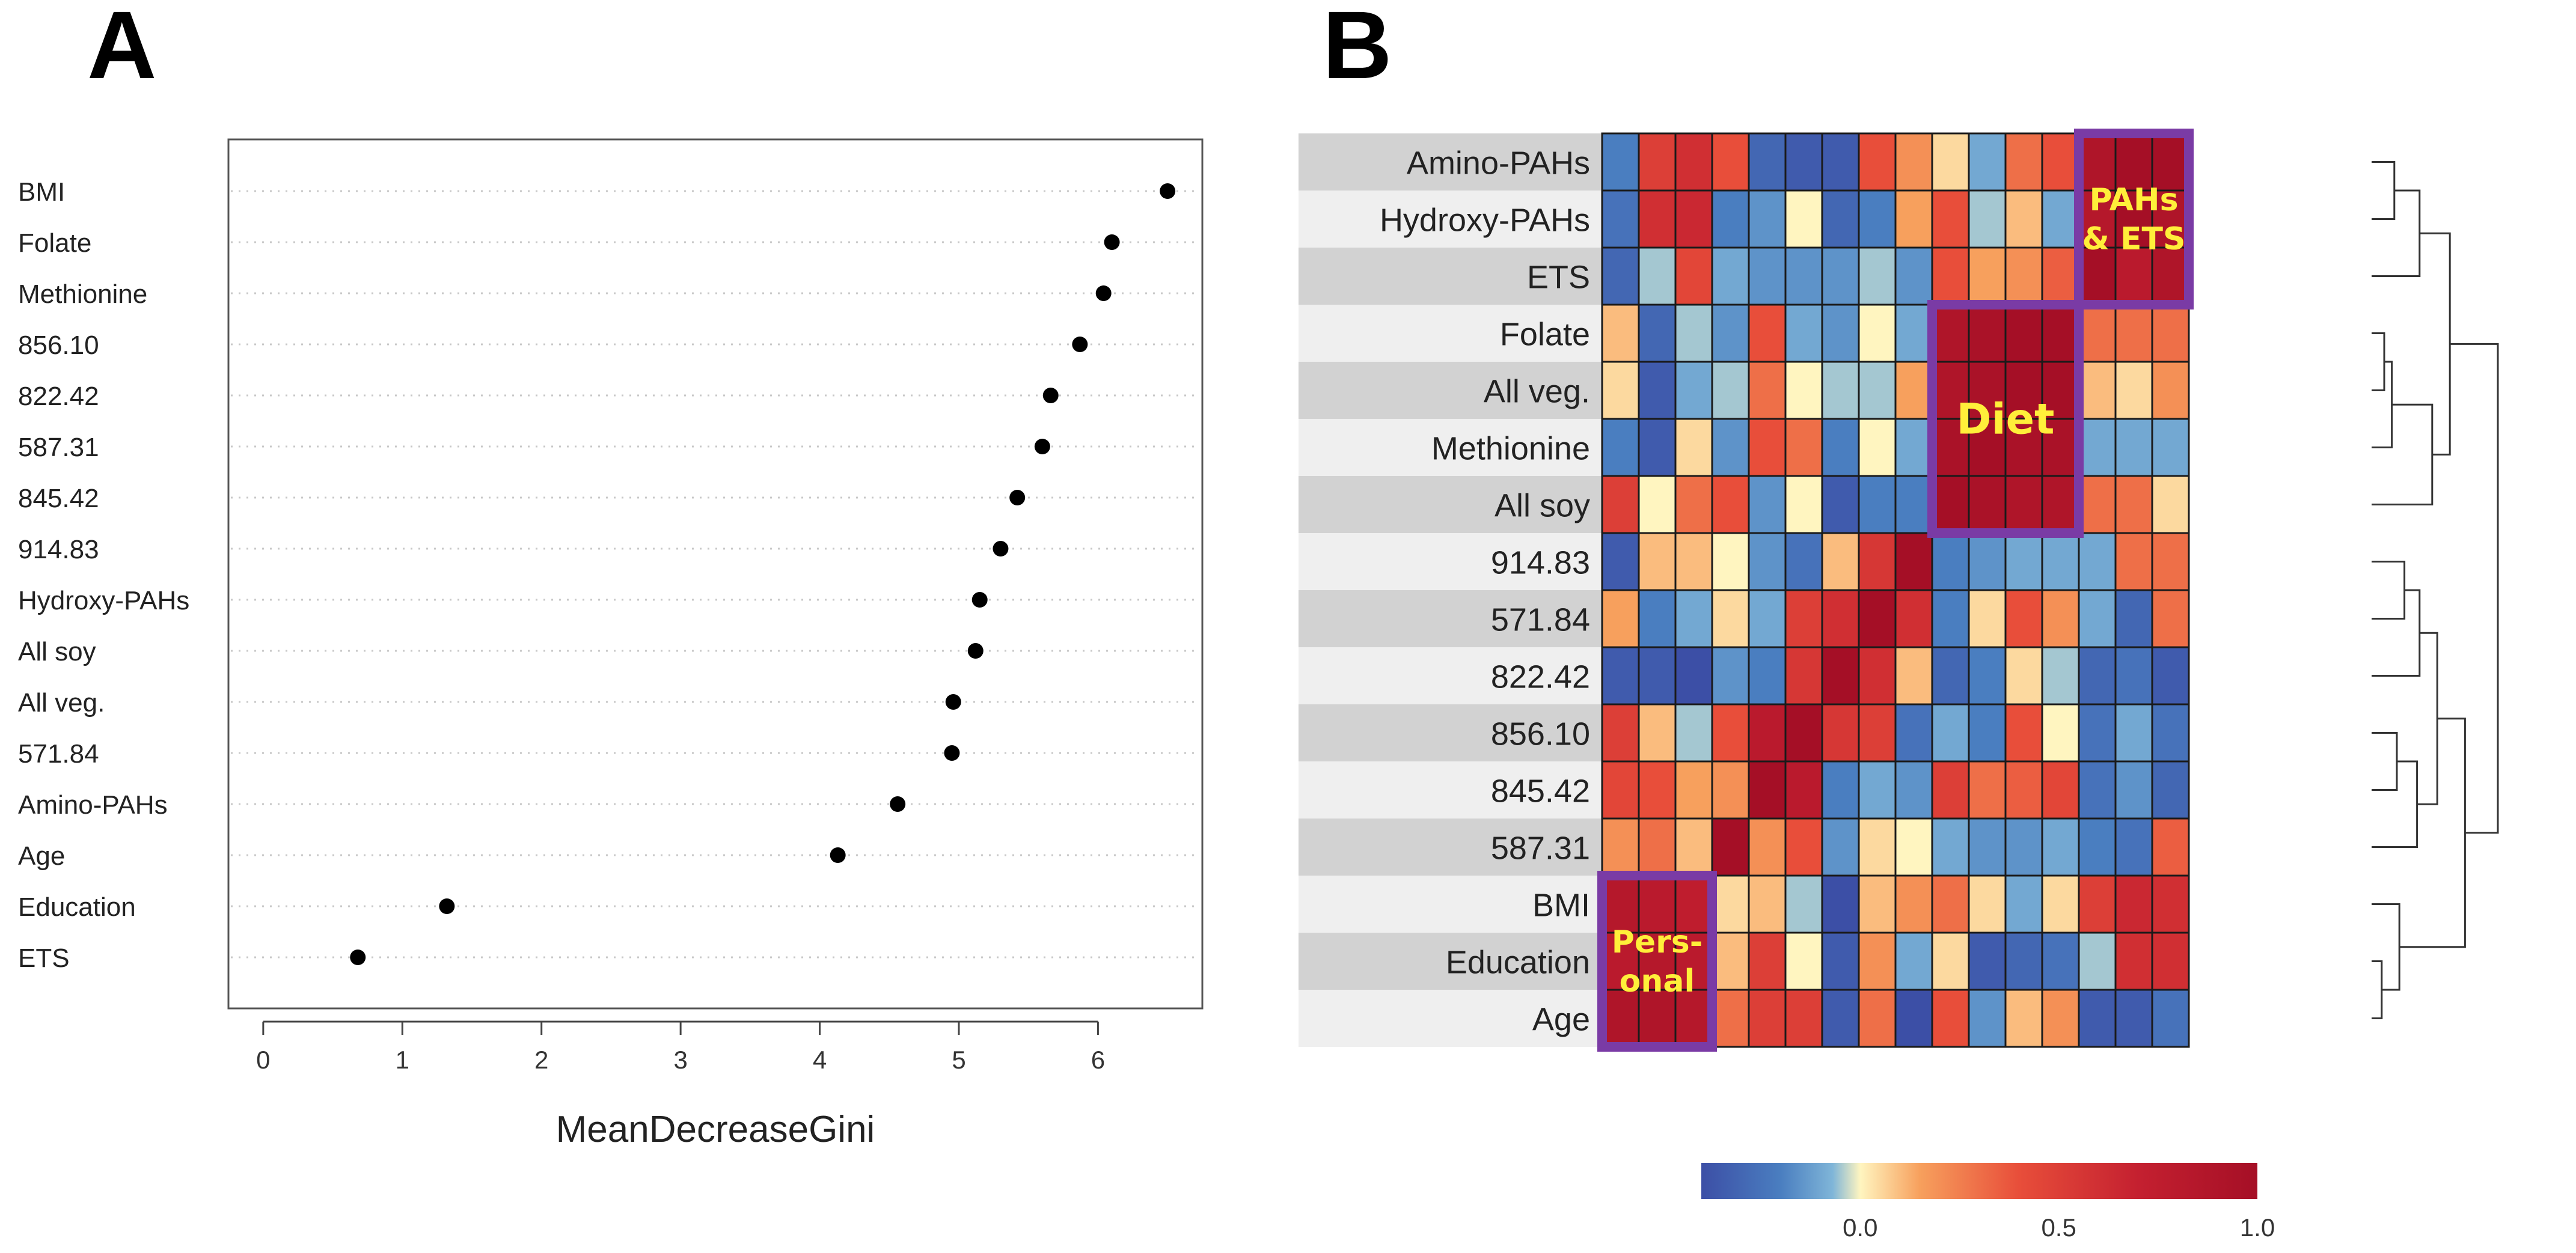 This screenshot has width=2576, height=1253. What do you see at coordinates (1657, 676) in the screenshot?
I see `heatmap-cell-822-42-education` at bounding box center [1657, 676].